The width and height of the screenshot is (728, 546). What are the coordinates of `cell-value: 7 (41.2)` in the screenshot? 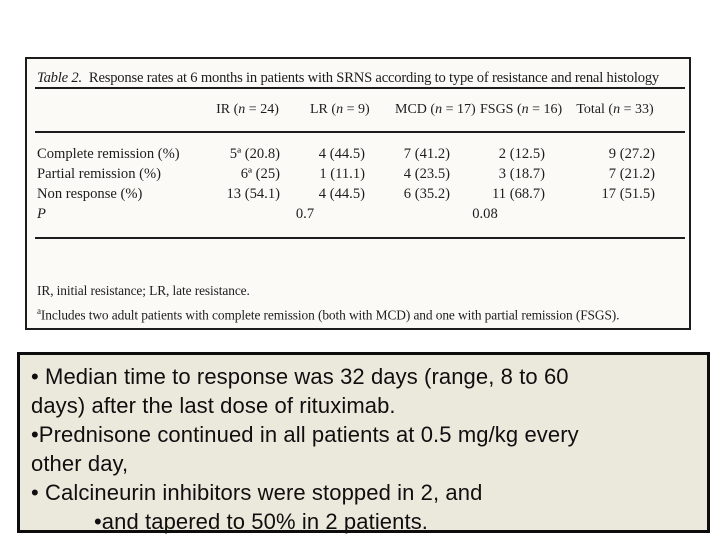 It's located at (426, 154).